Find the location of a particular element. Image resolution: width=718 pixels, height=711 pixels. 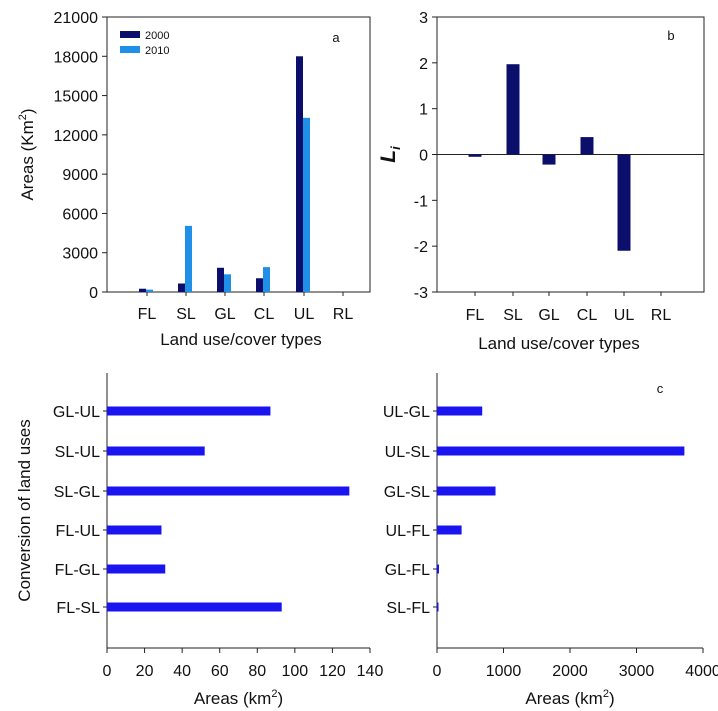

bar-2000-GL is located at coordinates (220, 279).